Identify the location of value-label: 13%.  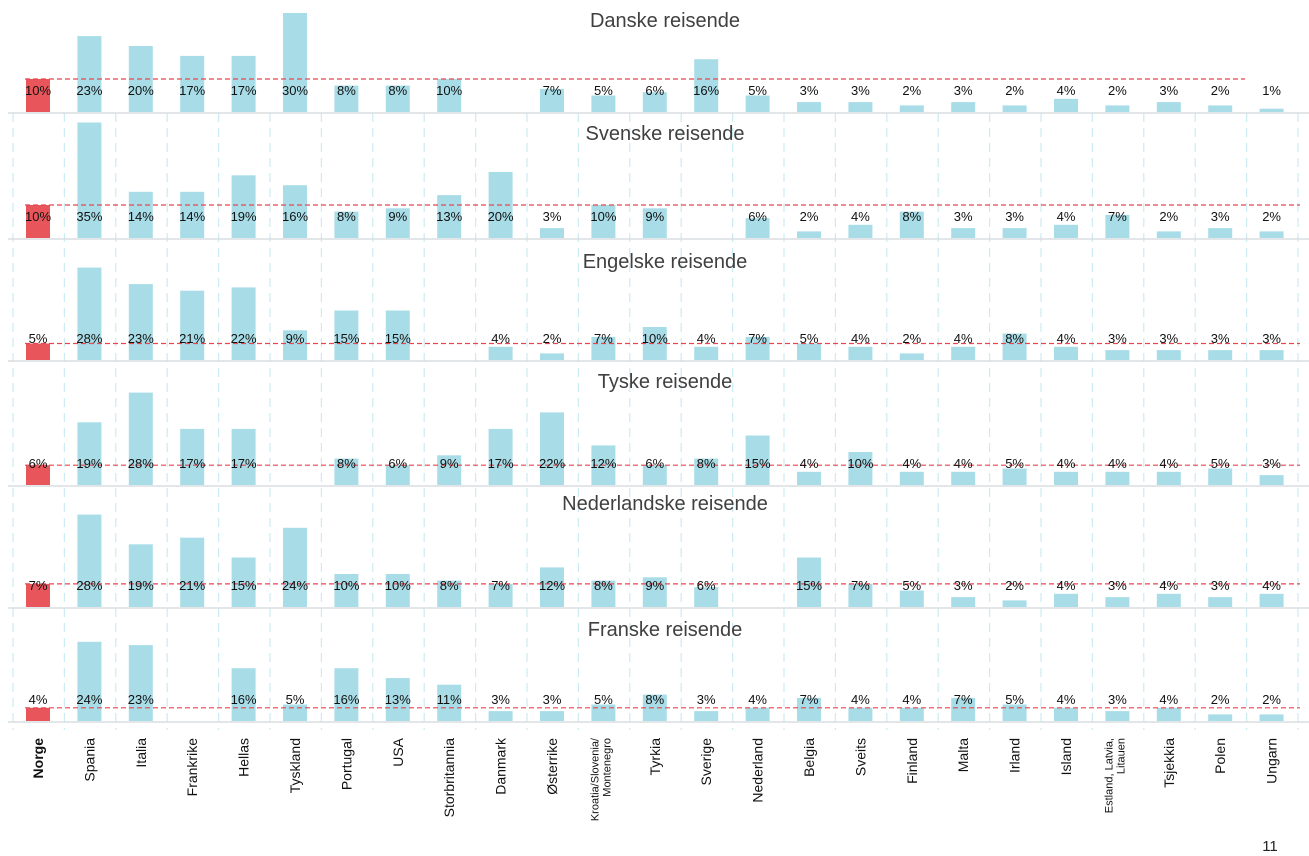
(449, 216).